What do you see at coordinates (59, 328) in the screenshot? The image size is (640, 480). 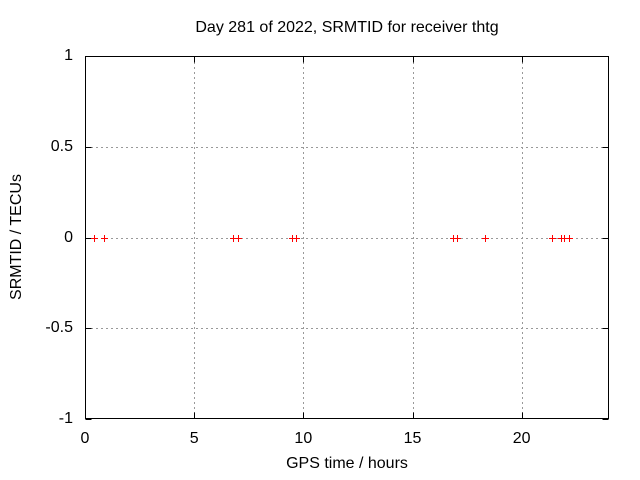 I see `y-tick-label: -0.5` at bounding box center [59, 328].